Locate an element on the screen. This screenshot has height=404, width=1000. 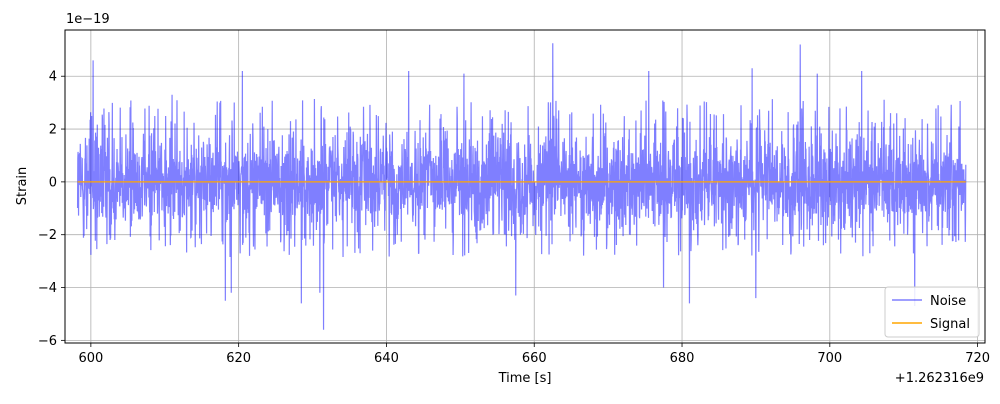
x-tick-label: 680 is located at coordinates (682, 358).